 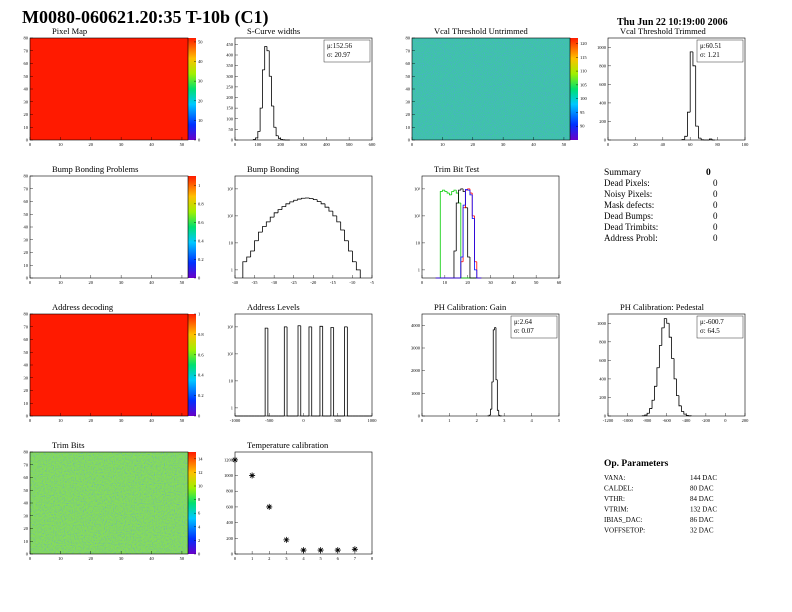 What do you see at coordinates (583, 57) in the screenshot?
I see `z-tick-label: 115` at bounding box center [583, 57].